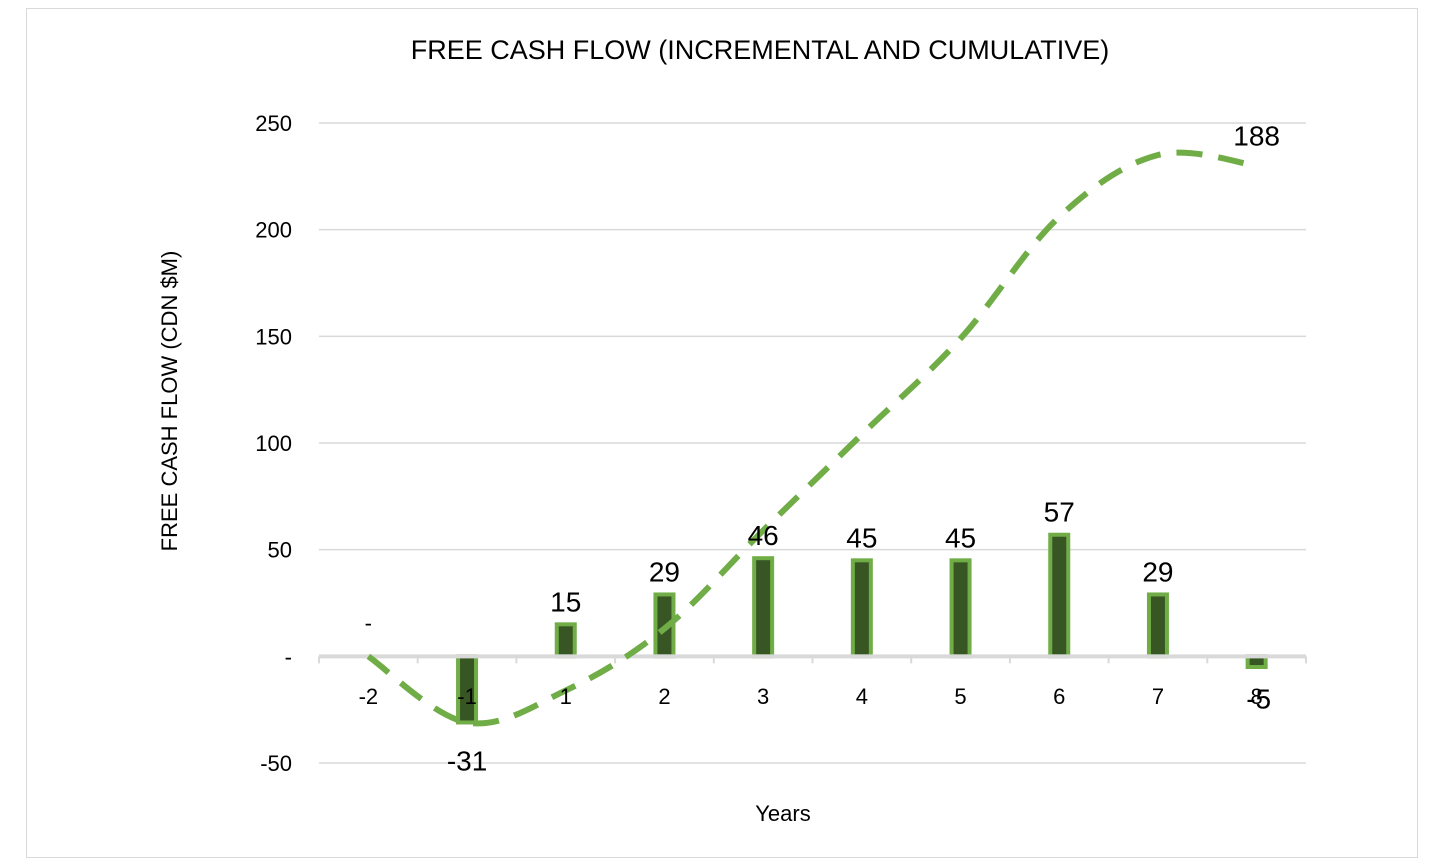 The image size is (1435, 868). I want to click on bar-data-label: -5, so click(1258, 698).